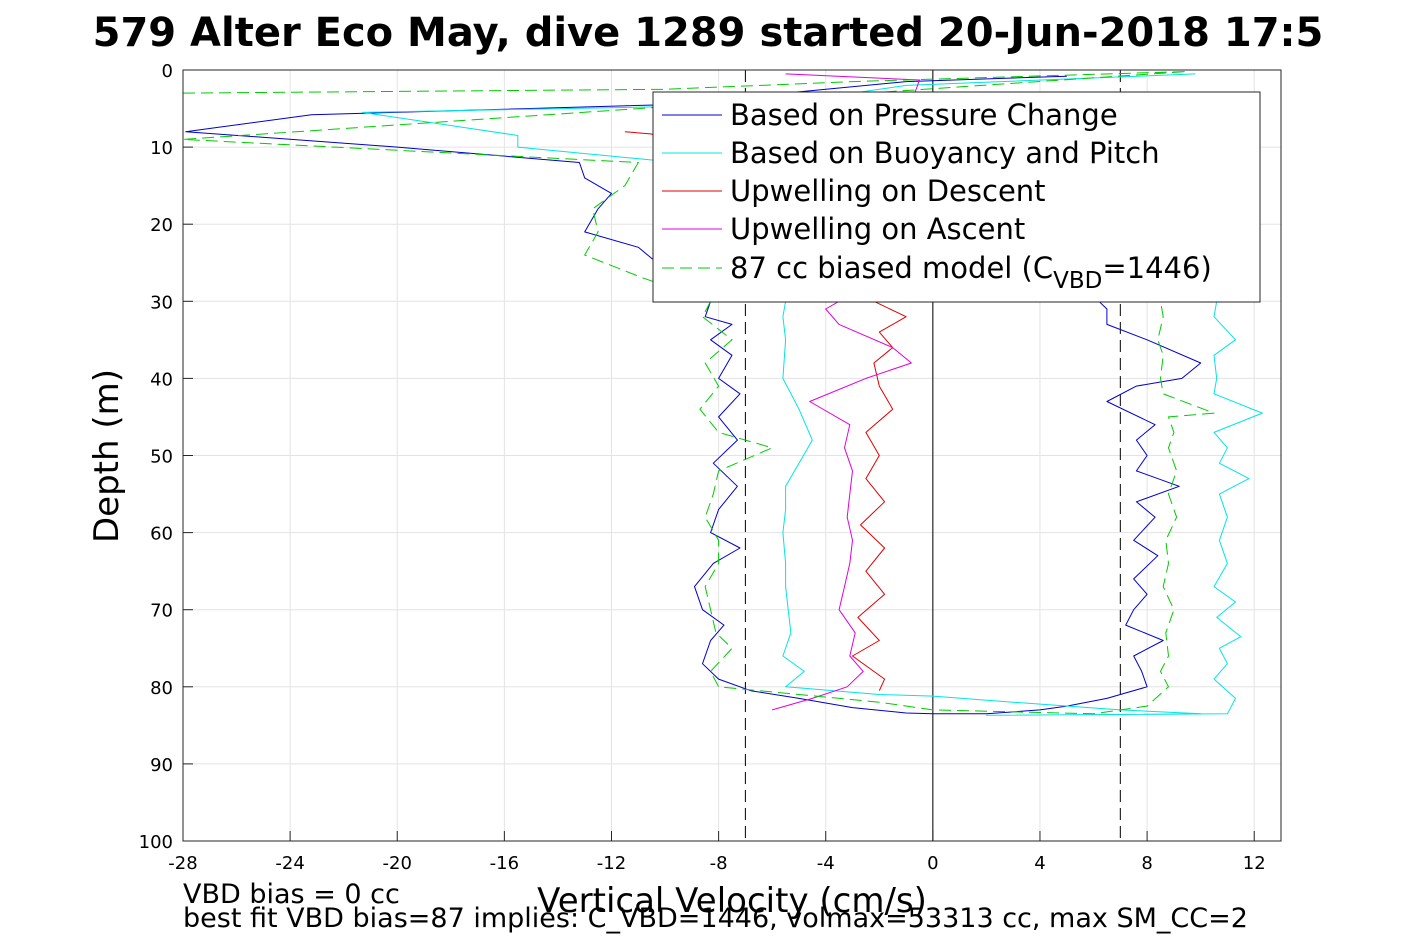 This screenshot has height=945, width=1417. What do you see at coordinates (1254, 863) in the screenshot?
I see `x-tick-label: 12` at bounding box center [1254, 863].